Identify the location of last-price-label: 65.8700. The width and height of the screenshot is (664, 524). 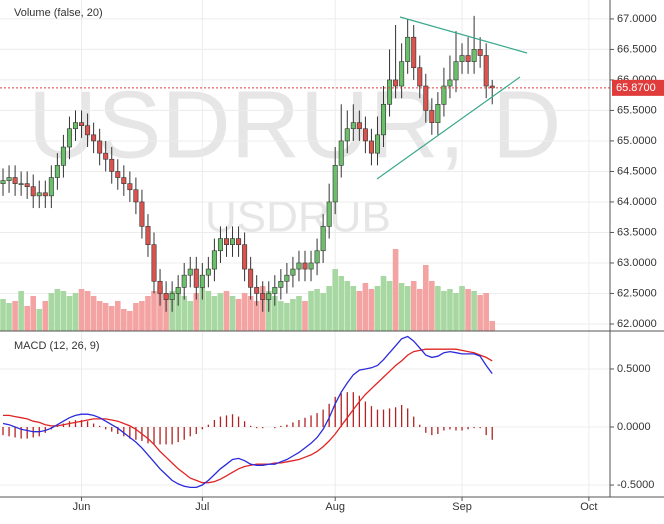
(636, 88).